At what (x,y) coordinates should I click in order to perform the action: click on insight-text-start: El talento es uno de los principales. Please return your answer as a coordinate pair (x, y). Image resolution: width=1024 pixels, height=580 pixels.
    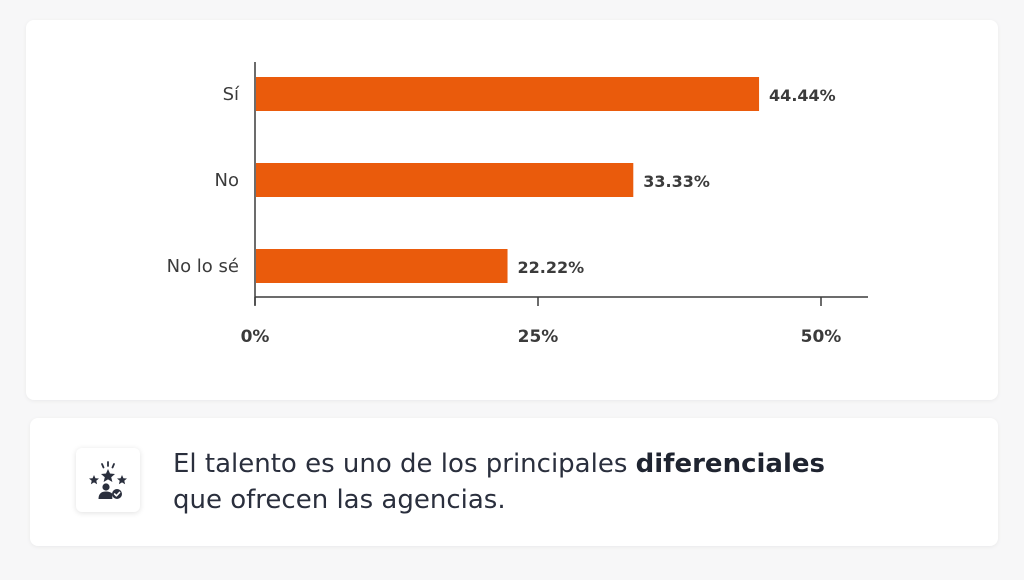
    Looking at the image, I should click on (404, 464).